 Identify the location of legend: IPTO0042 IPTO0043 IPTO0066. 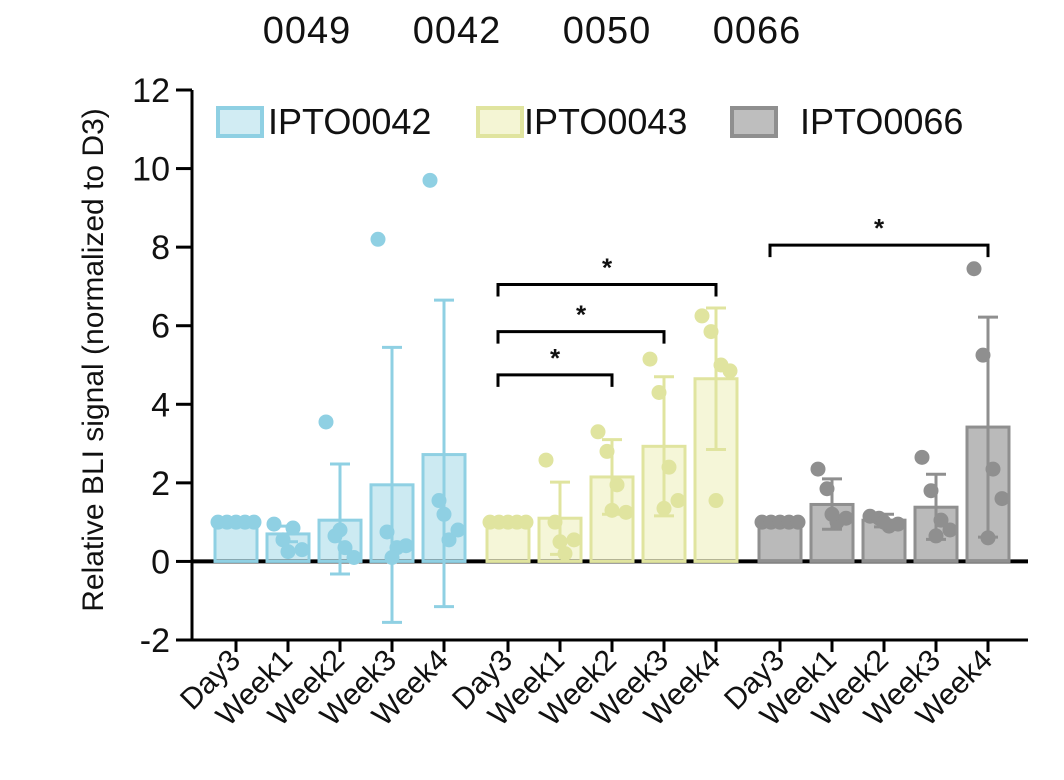
(589, 121).